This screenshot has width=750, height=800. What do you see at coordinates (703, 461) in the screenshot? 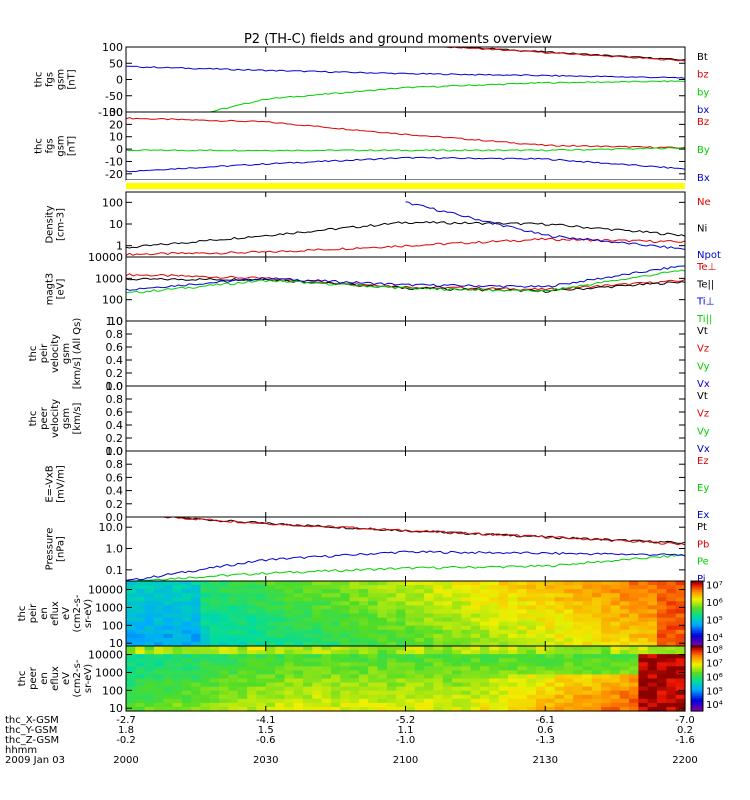
I see `legend-entry: Ez` at bounding box center [703, 461].